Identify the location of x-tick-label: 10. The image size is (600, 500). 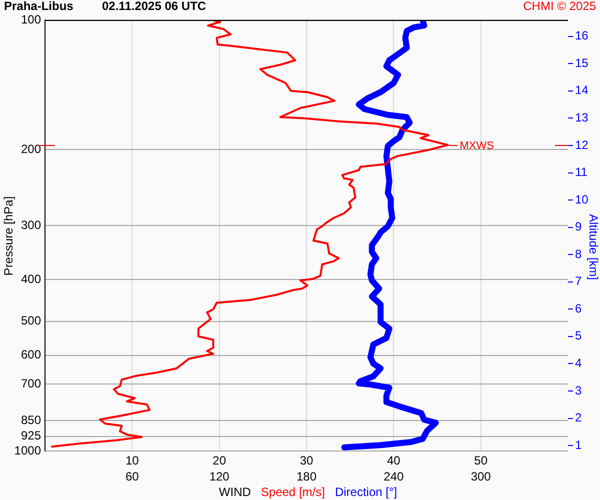
(132, 461).